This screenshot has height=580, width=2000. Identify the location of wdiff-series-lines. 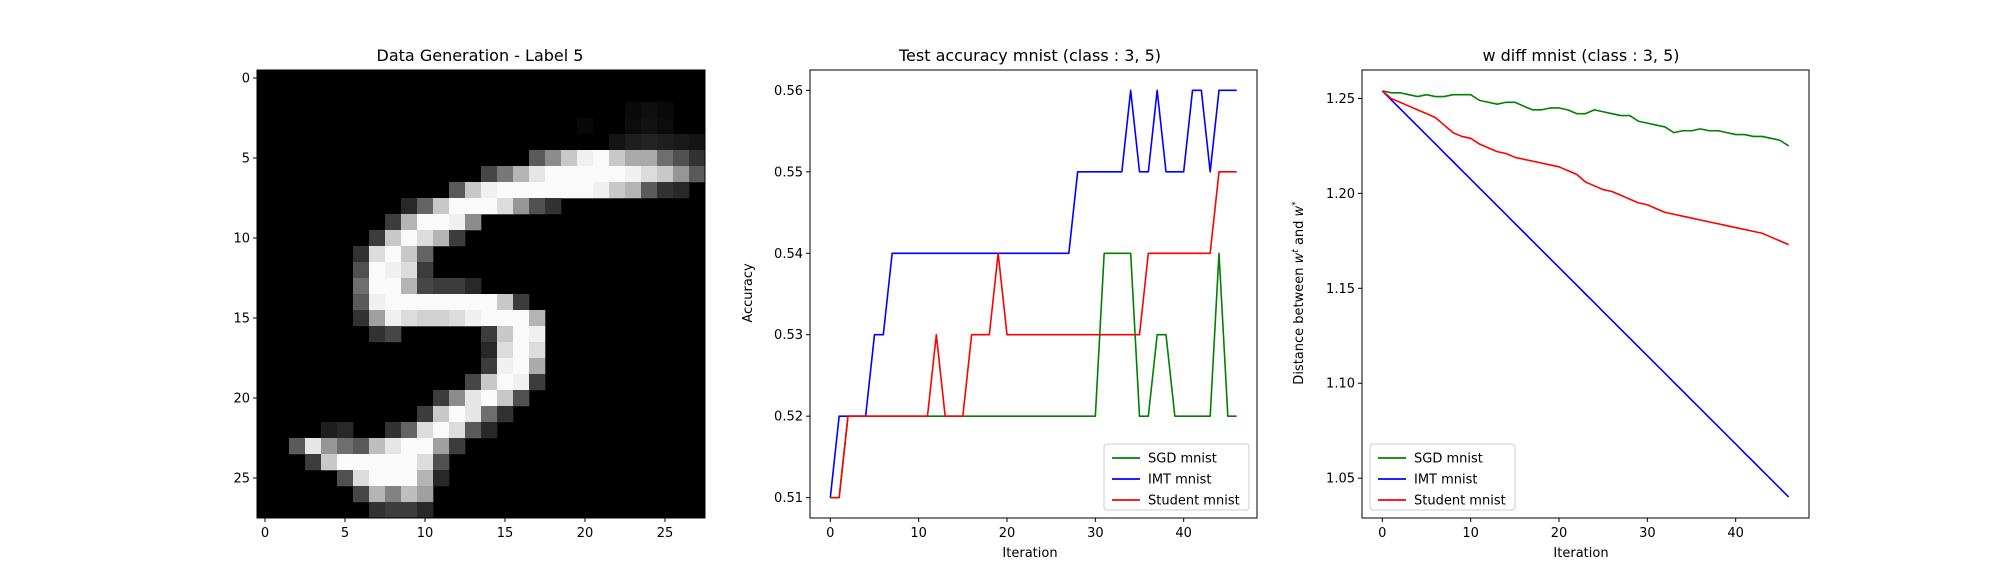
(1585, 294).